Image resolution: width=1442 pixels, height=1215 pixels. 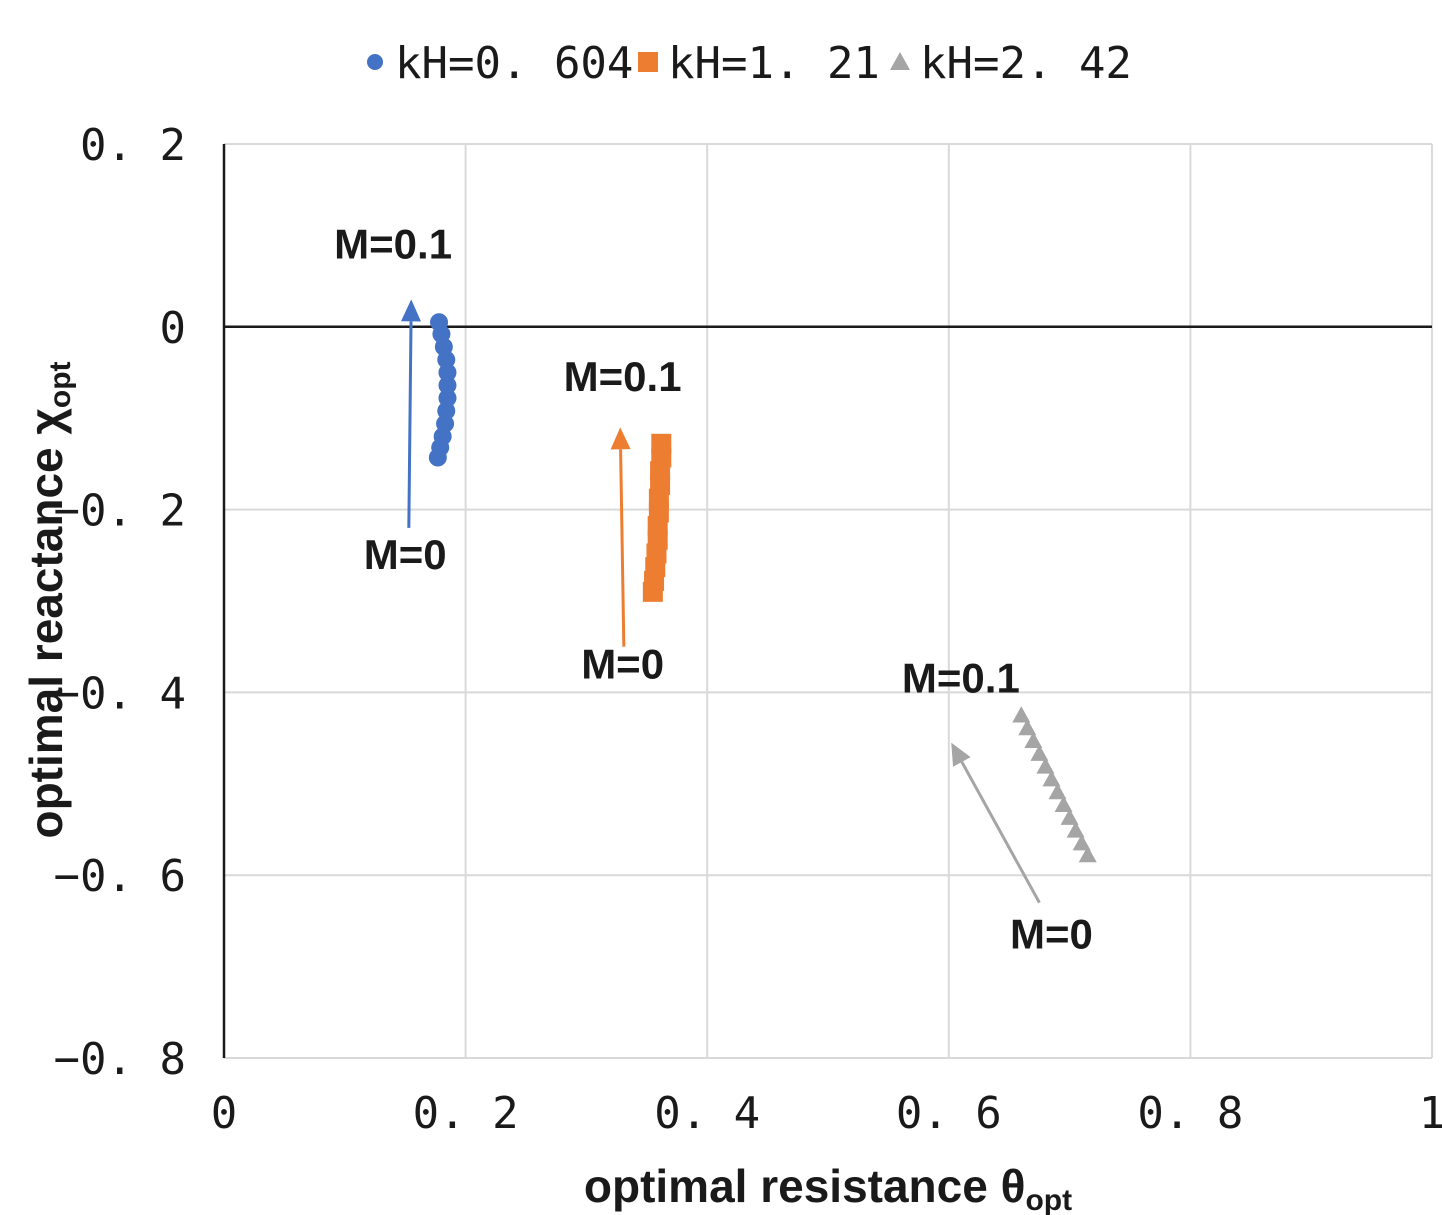 I want to click on y-tick-label: −0. 8, so click(x=120, y=1059).